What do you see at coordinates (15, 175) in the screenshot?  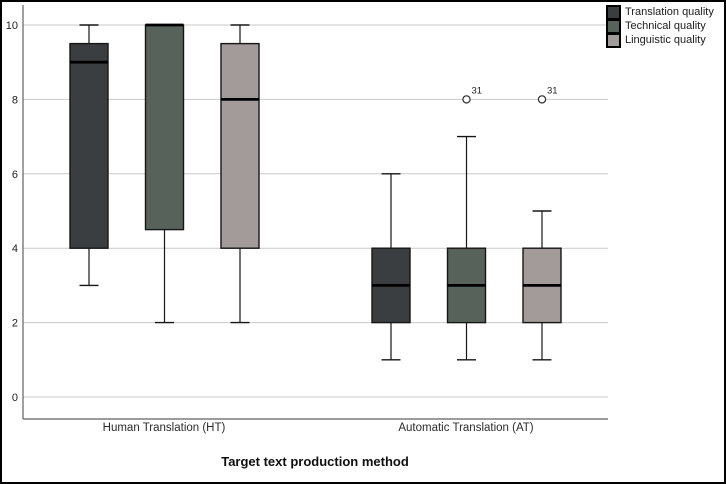 I see `y-tick-label: 6` at bounding box center [15, 175].